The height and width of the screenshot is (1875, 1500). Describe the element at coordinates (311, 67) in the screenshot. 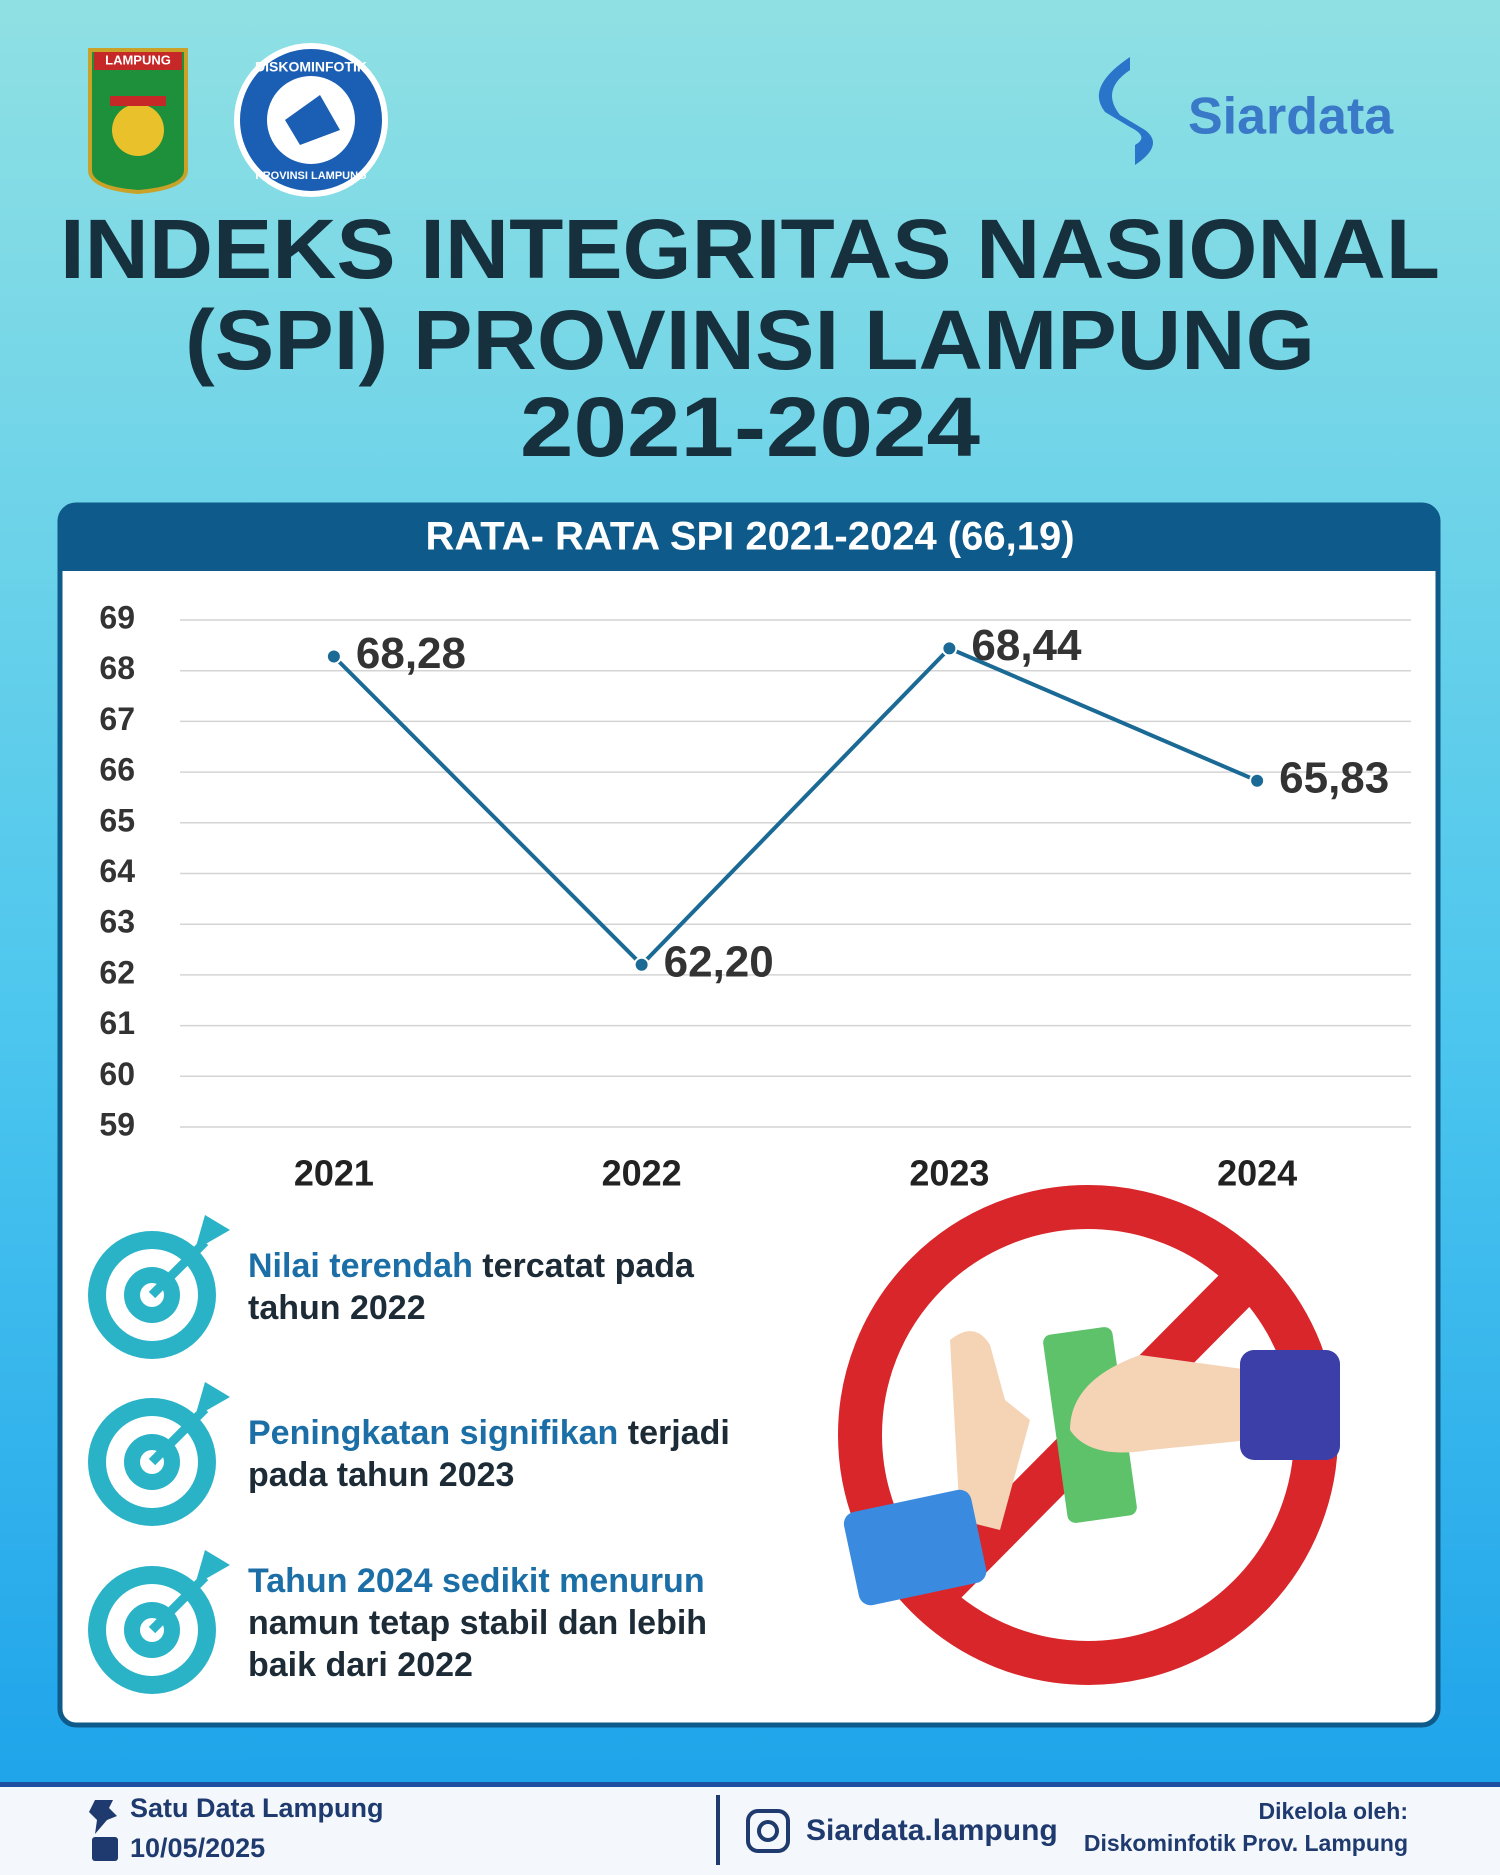

I see `logo-text: DISKOMINFOTIK` at that location.